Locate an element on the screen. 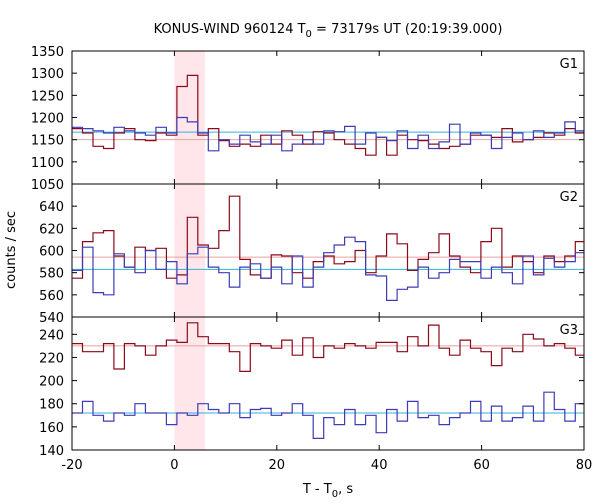 This screenshot has height=504, width=600. panel-label: G3 is located at coordinates (569, 330).